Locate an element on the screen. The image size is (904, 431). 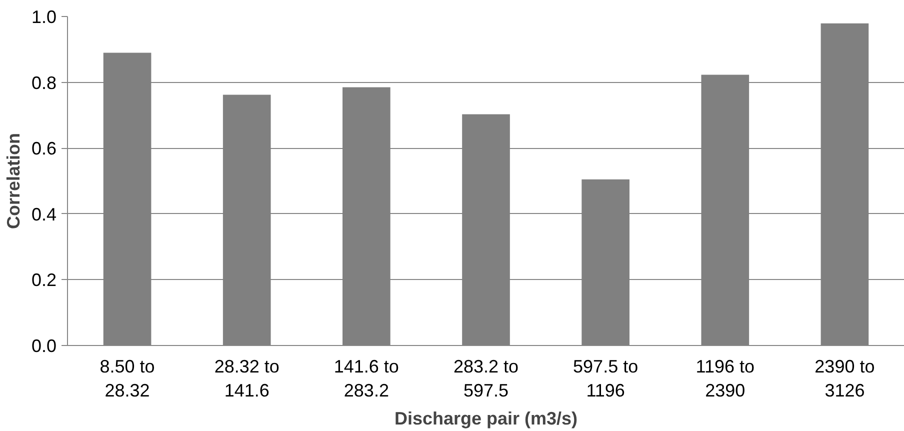
x-axis-title: Discharge pair (m3/s) is located at coordinates (486, 418).